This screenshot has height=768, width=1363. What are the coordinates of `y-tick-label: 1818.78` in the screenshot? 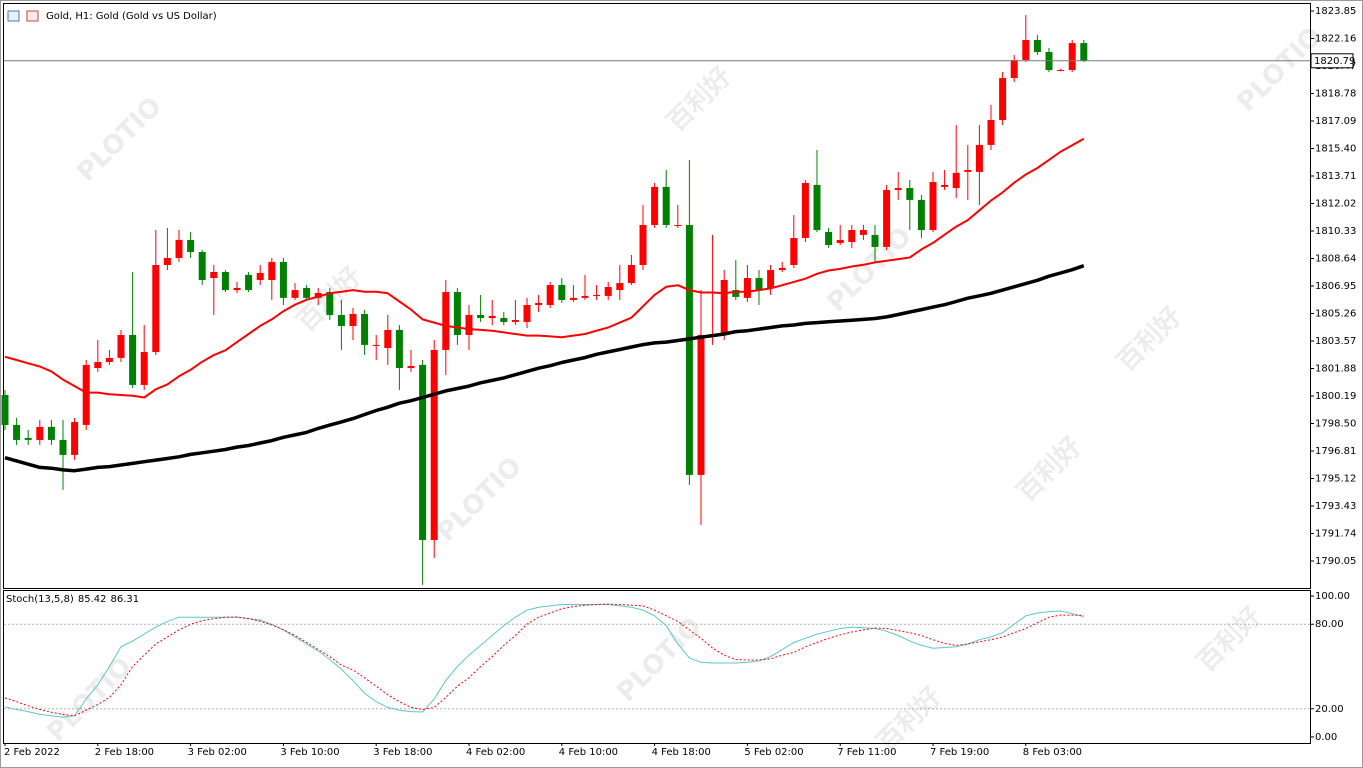 It's located at (1335, 93).